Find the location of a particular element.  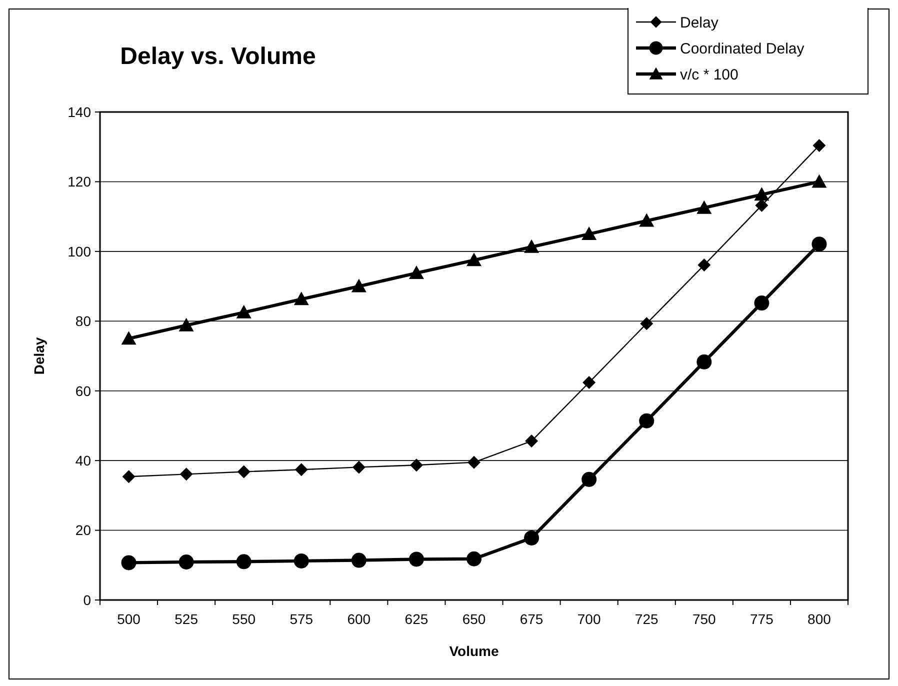

x-tick-label: 650 is located at coordinates (474, 619).